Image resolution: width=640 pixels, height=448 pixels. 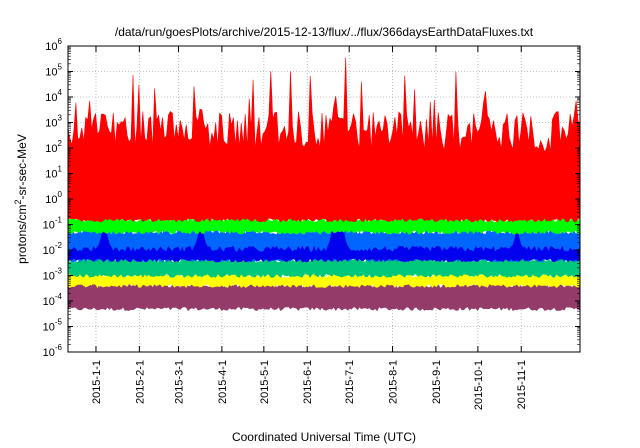 I want to click on y-tick-exp: 5, so click(x=60, y=67).